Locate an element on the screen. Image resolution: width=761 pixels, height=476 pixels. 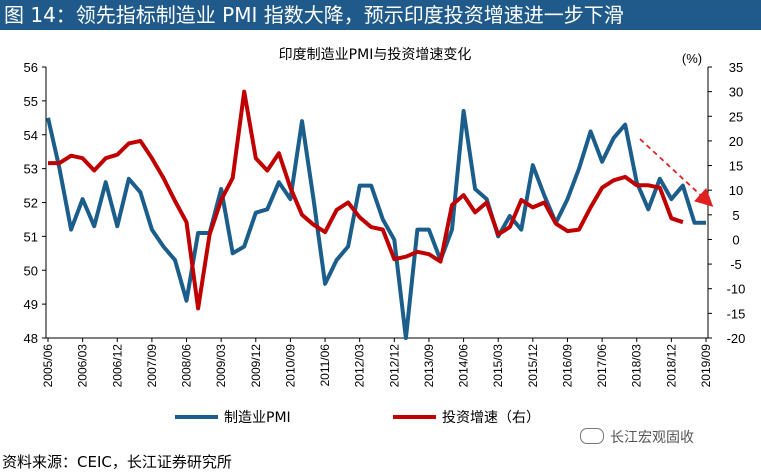
watermark-text: 长江宏观固收 is located at coordinates (652, 438).